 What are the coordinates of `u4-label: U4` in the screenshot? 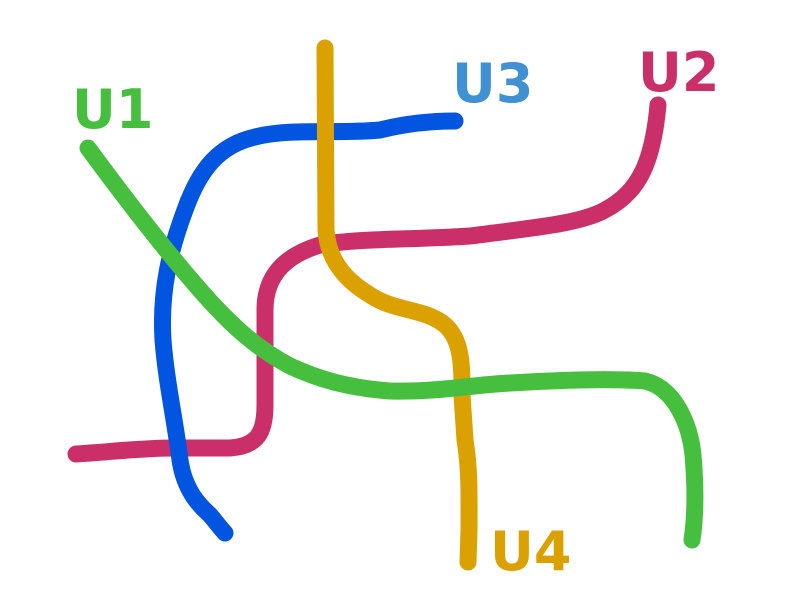 It's located at (530, 551).